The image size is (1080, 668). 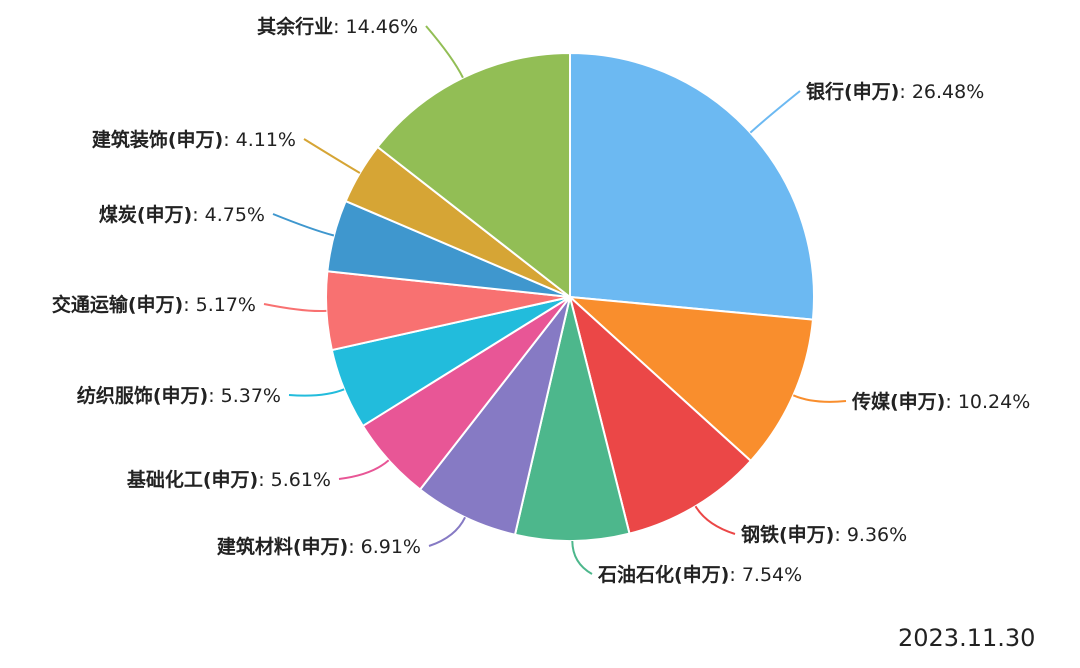 I want to click on slice-label: 建筑材料(申万): 6.91%, so click(x=319, y=546).